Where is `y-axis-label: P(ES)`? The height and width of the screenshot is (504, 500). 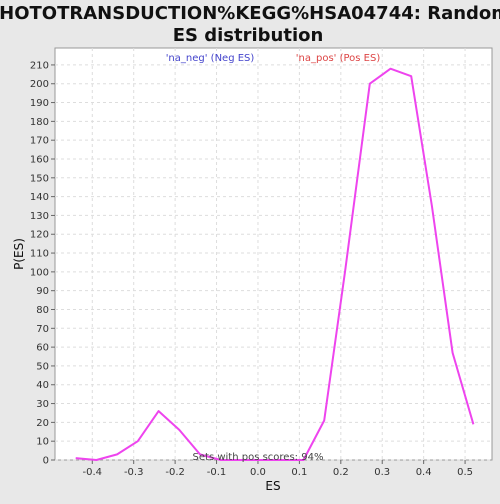
y-axis-label: P(ES) is located at coordinates (19, 254).